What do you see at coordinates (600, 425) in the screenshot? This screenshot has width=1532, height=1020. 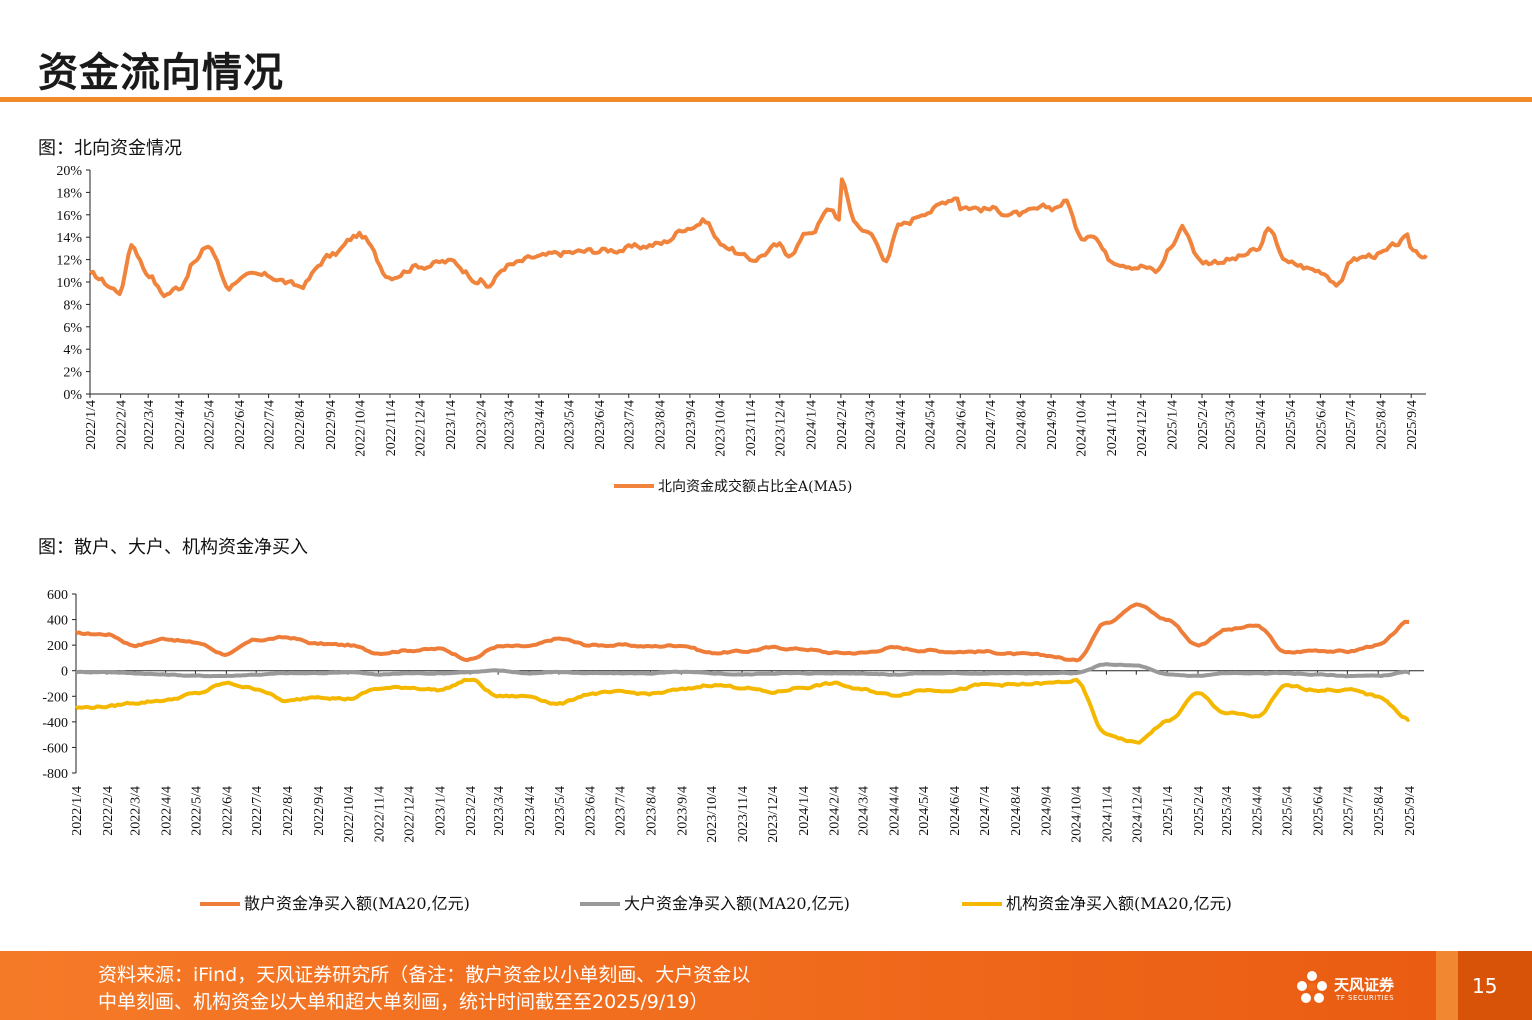 I see `x-tick-label: 2023/6/4` at bounding box center [600, 425].